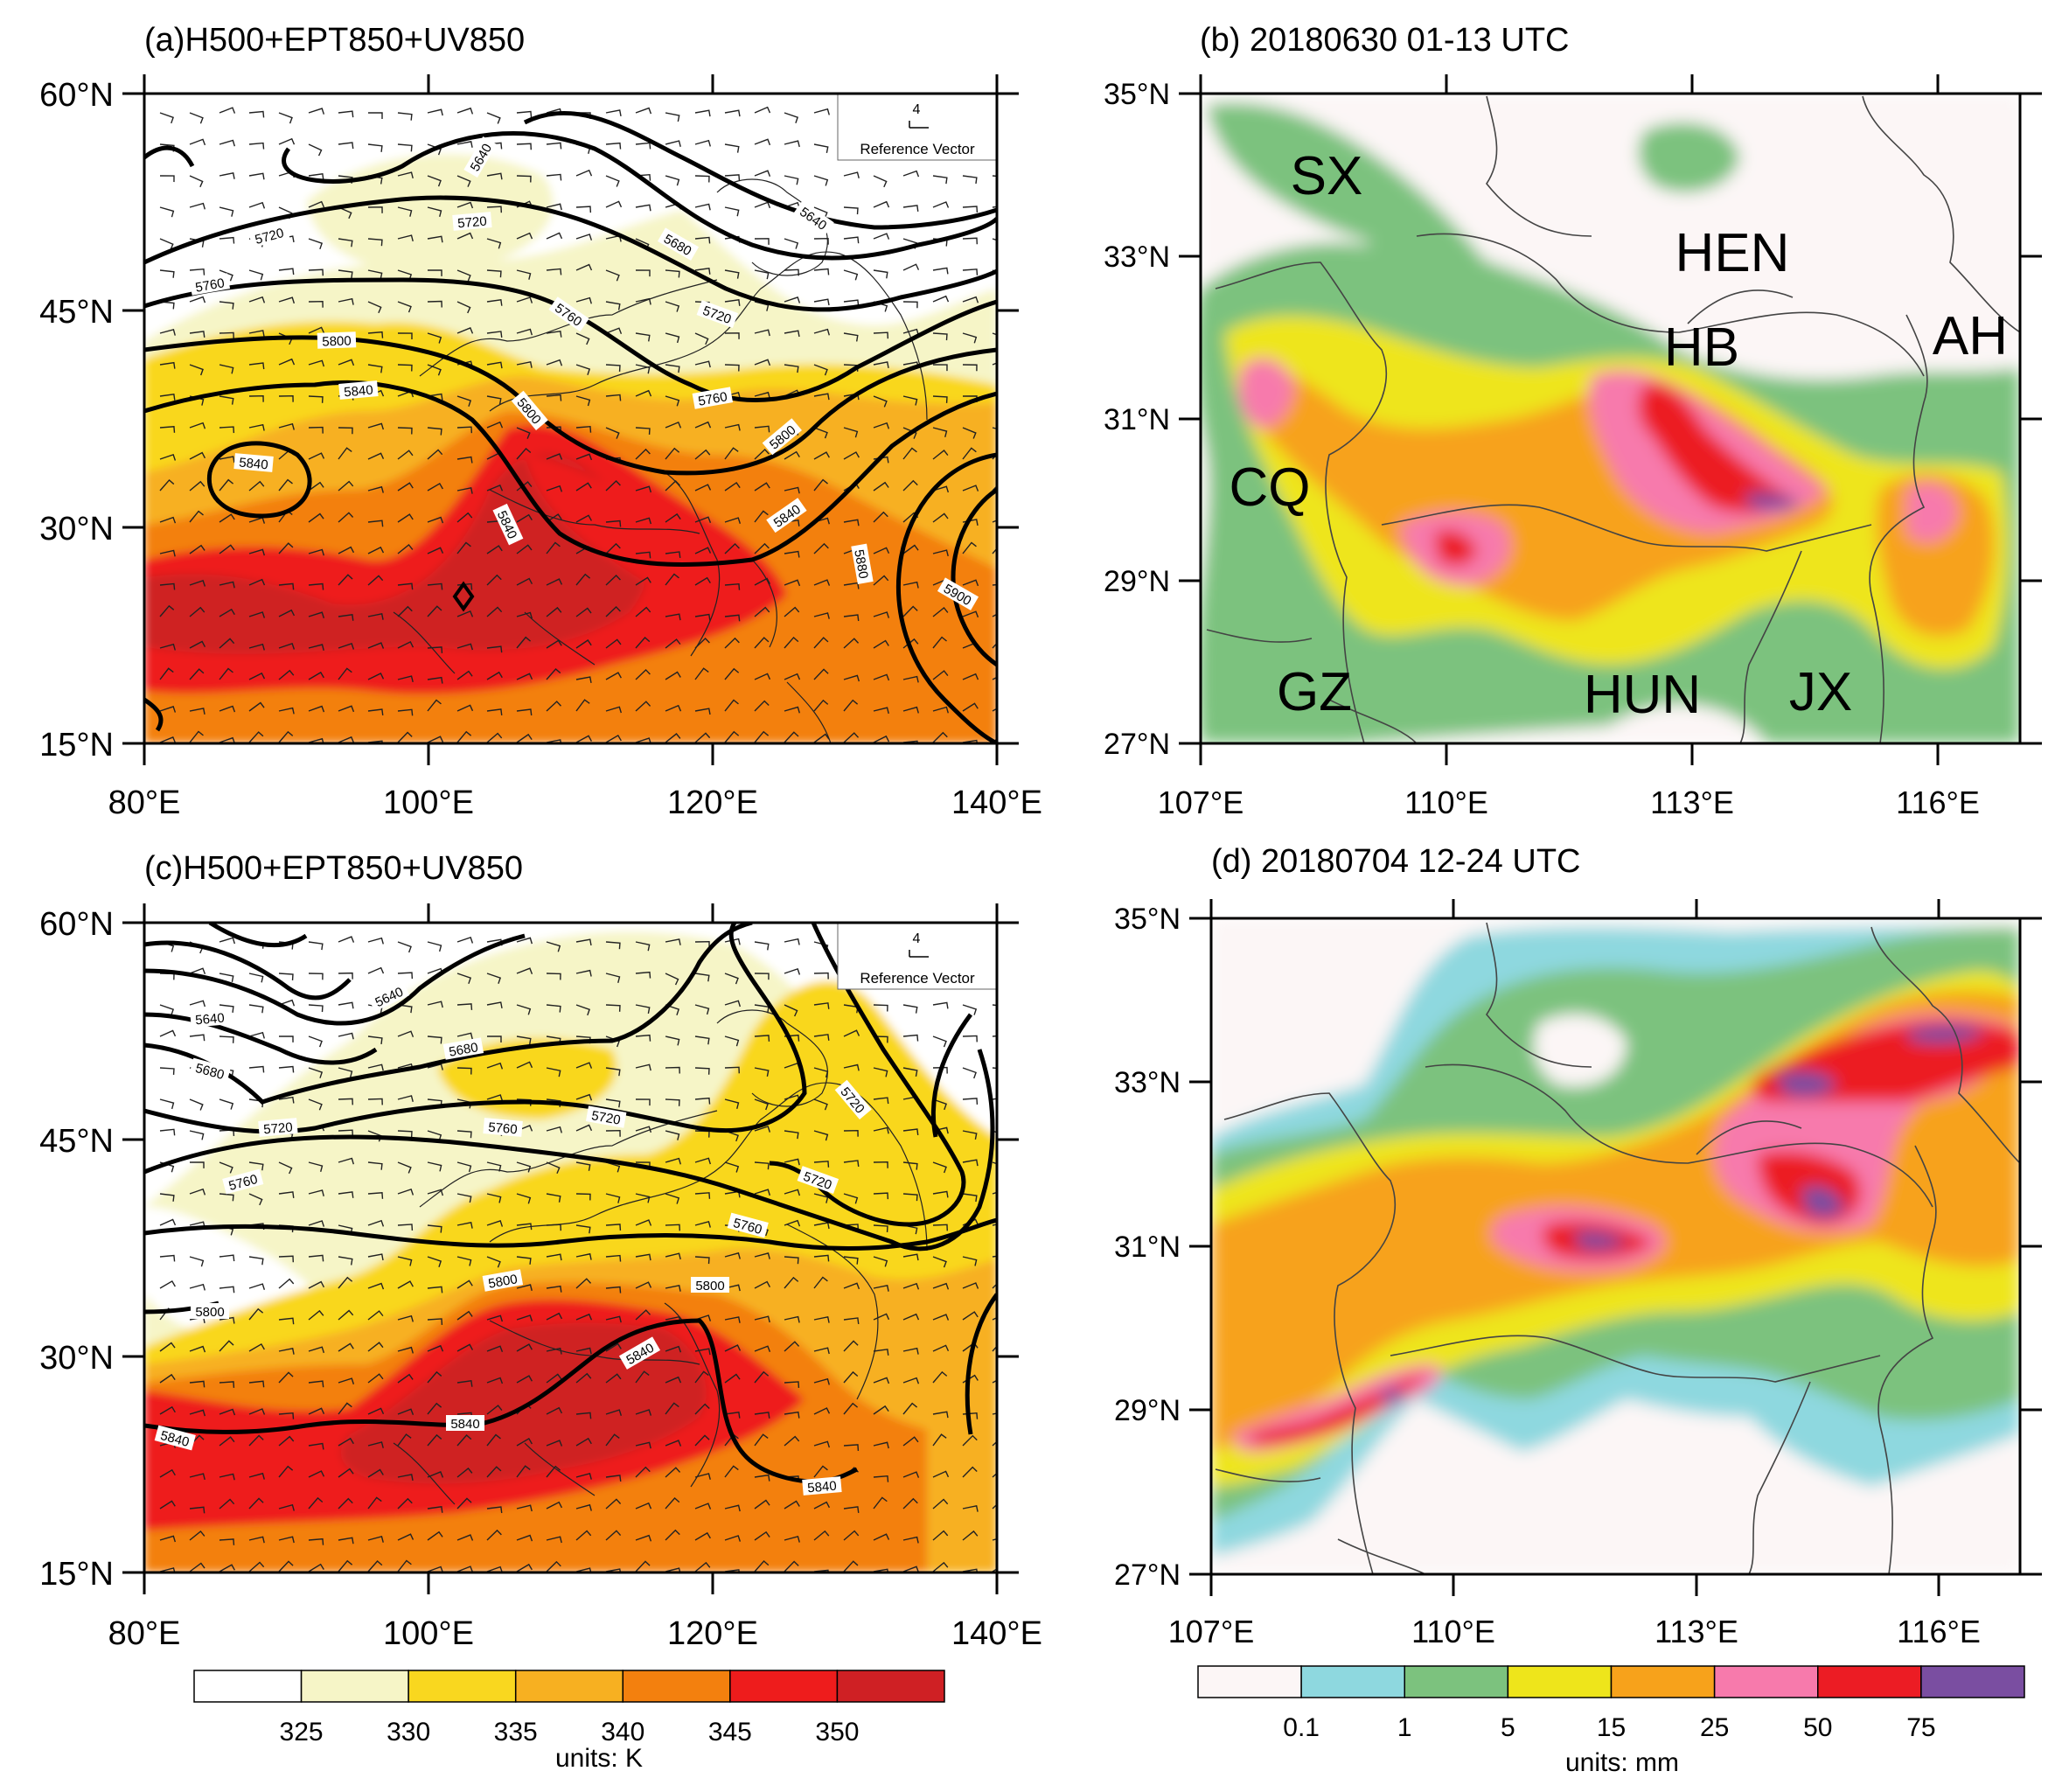 The width and height of the screenshot is (2069, 1792). I want to click on colorbar-label: 5, so click(1508, 1727).